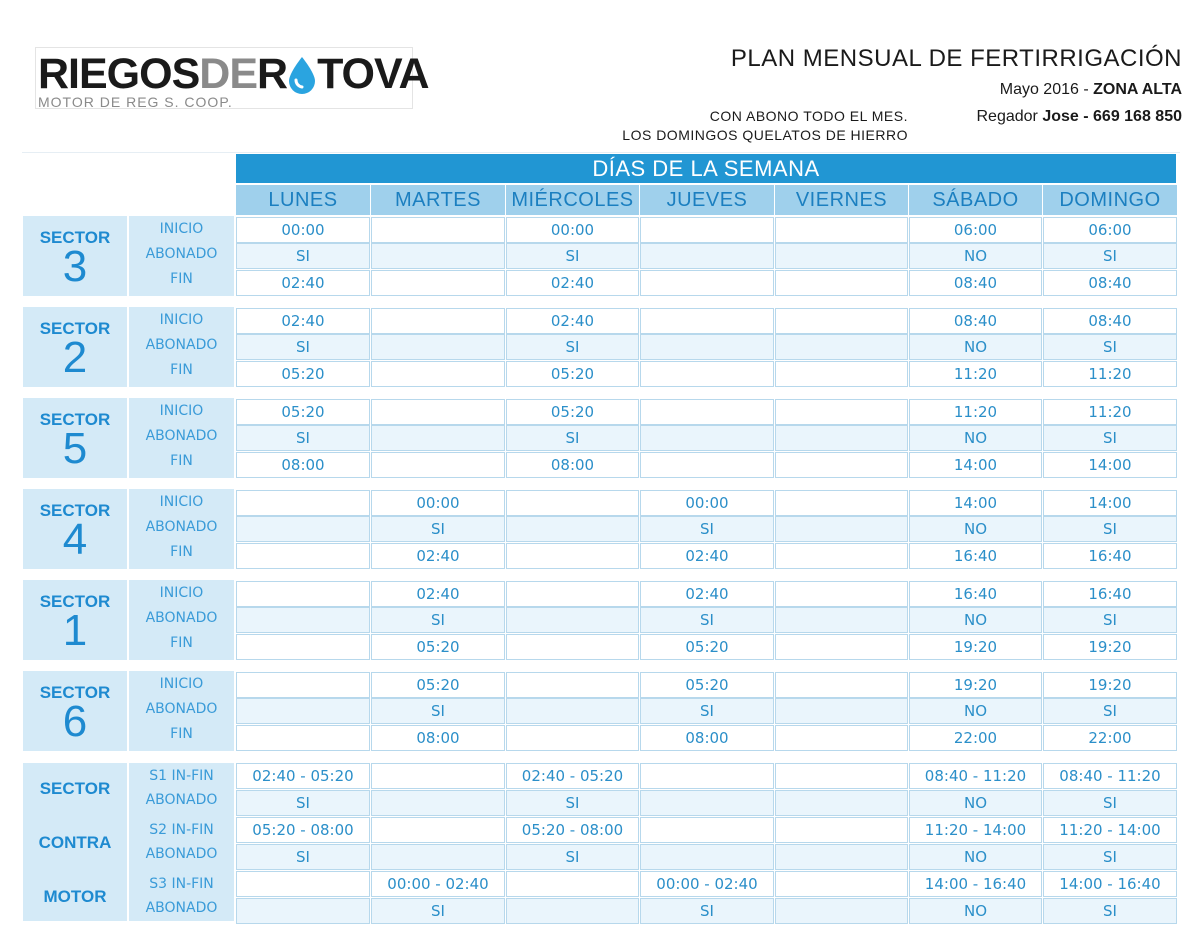  I want to click on sector-label-4: SECTOR 1, so click(75, 620).